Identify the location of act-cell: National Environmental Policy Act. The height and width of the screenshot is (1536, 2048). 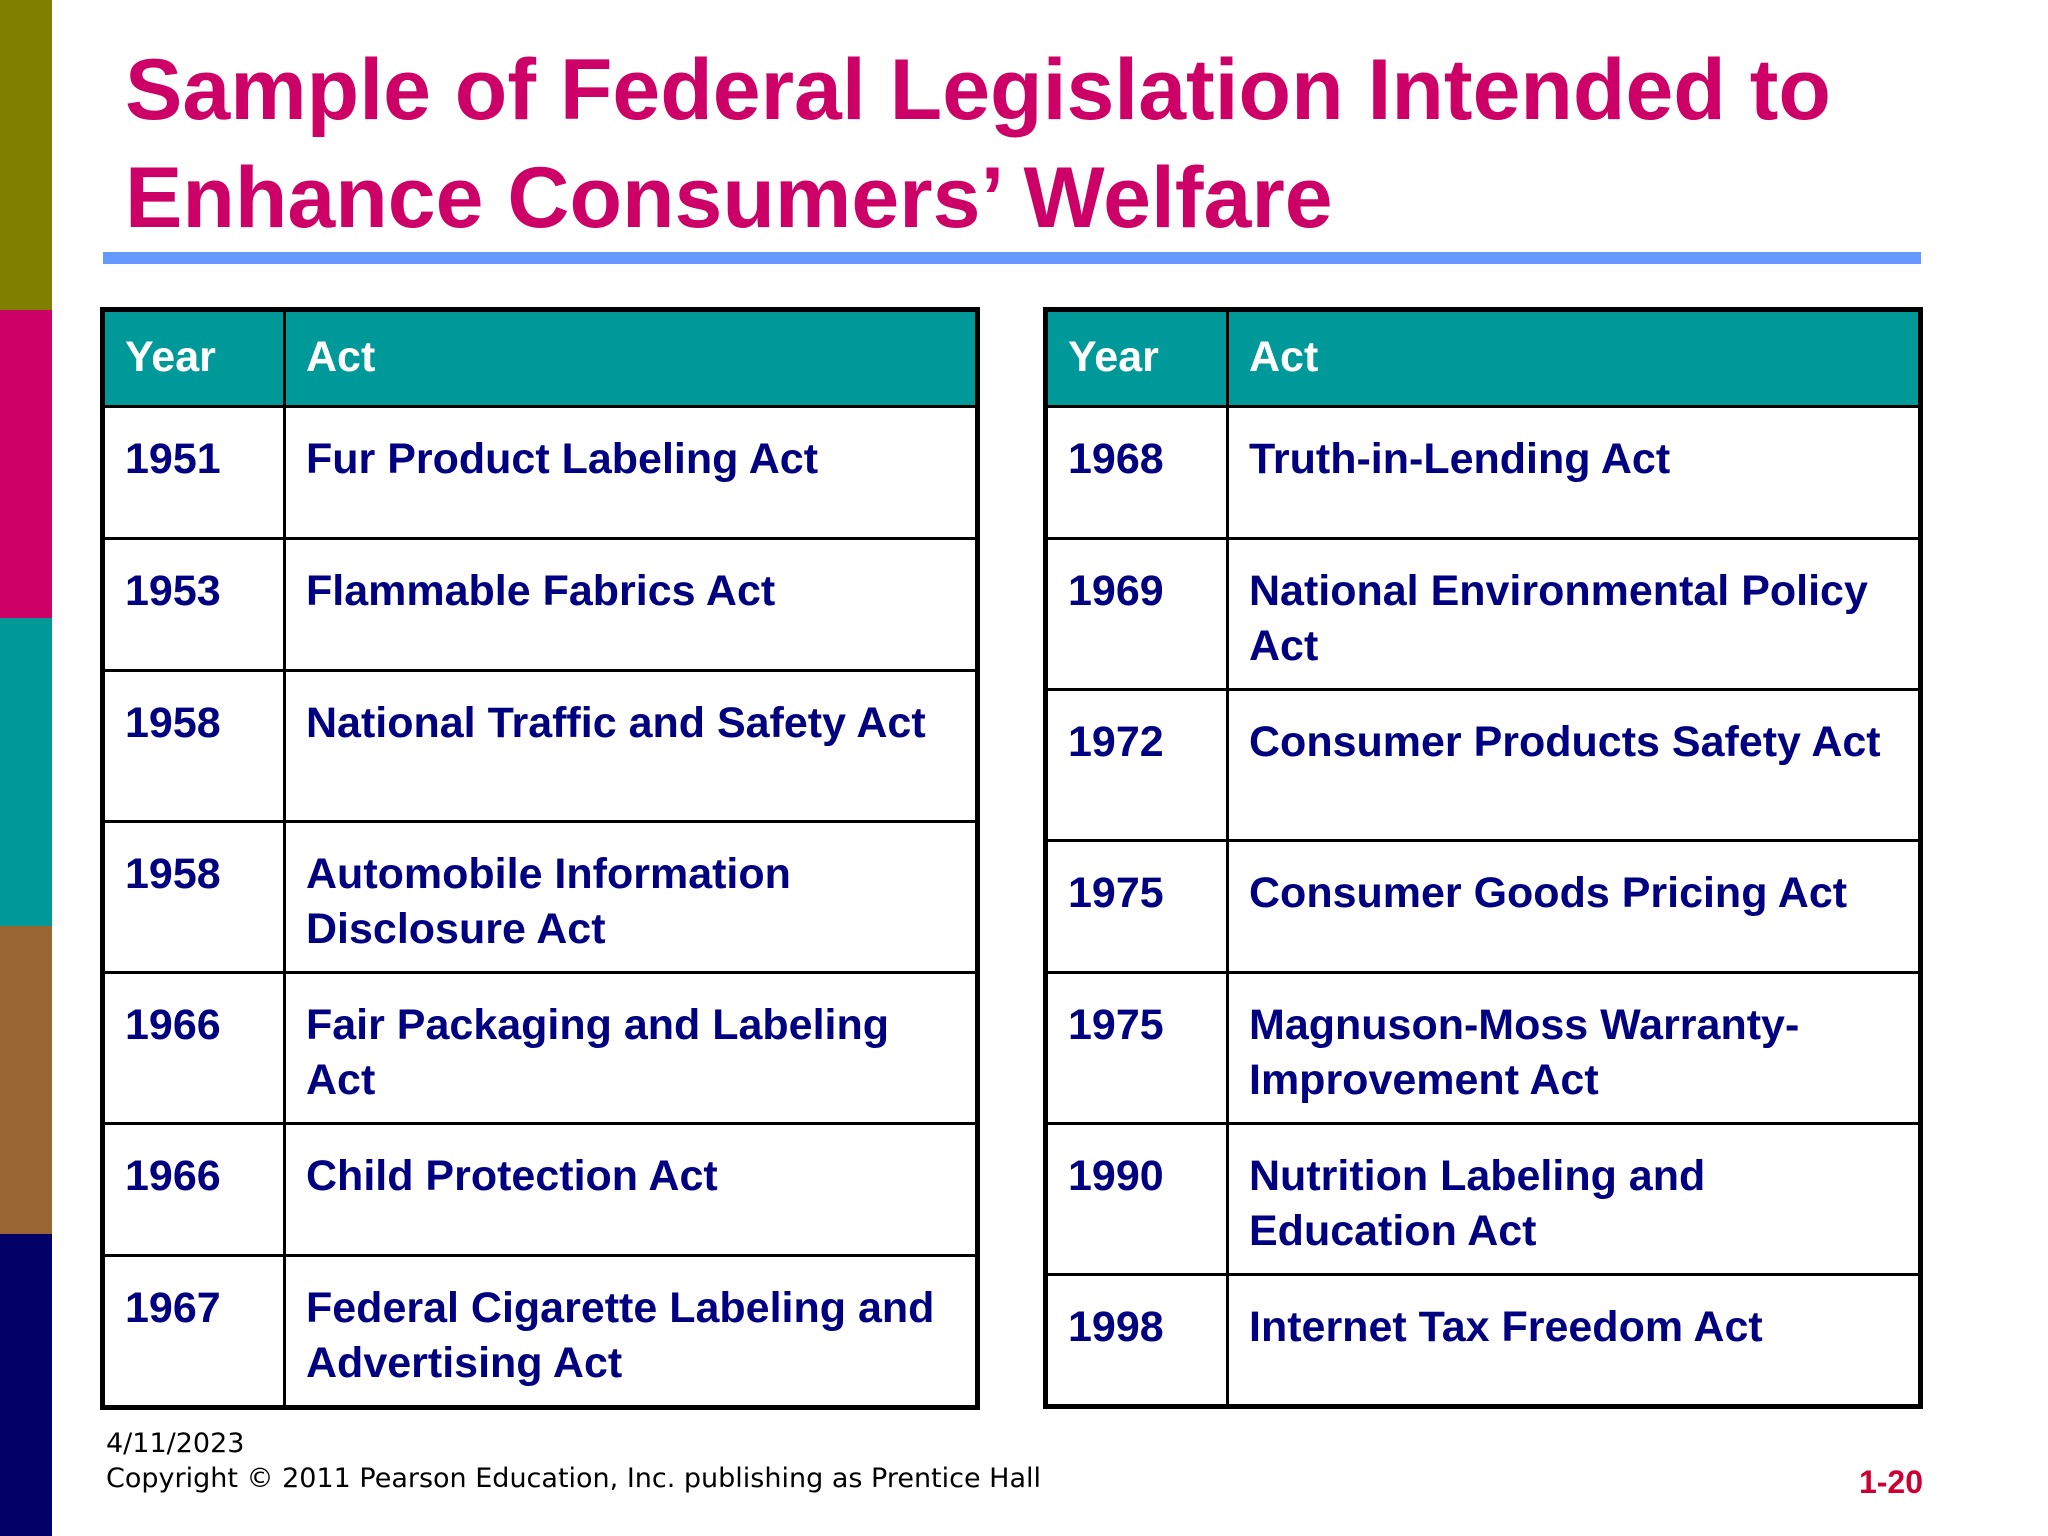
(1574, 614).